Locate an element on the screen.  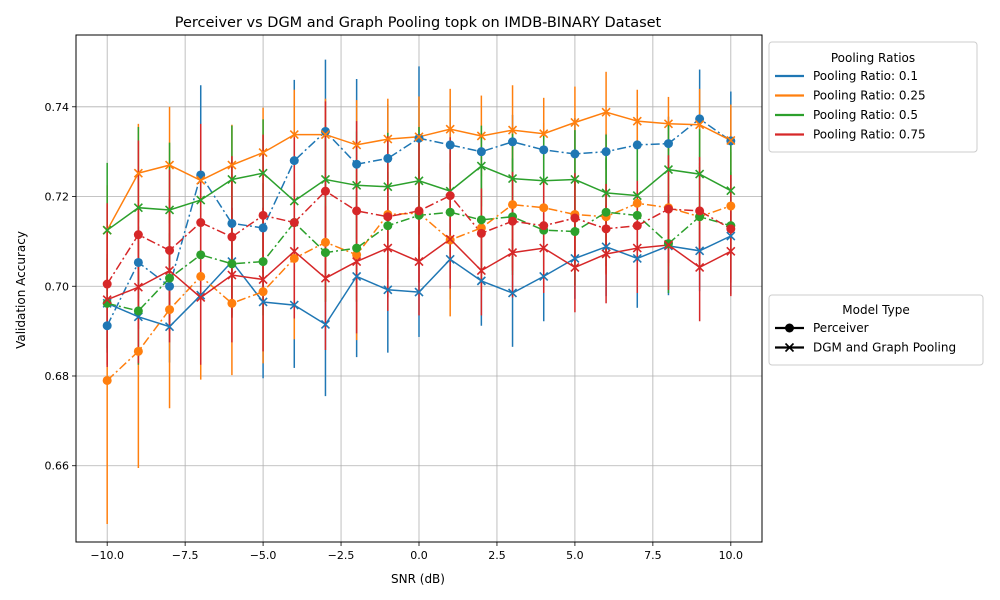
series-line-ratio-0_75-perceiver is located at coordinates (419, 237).